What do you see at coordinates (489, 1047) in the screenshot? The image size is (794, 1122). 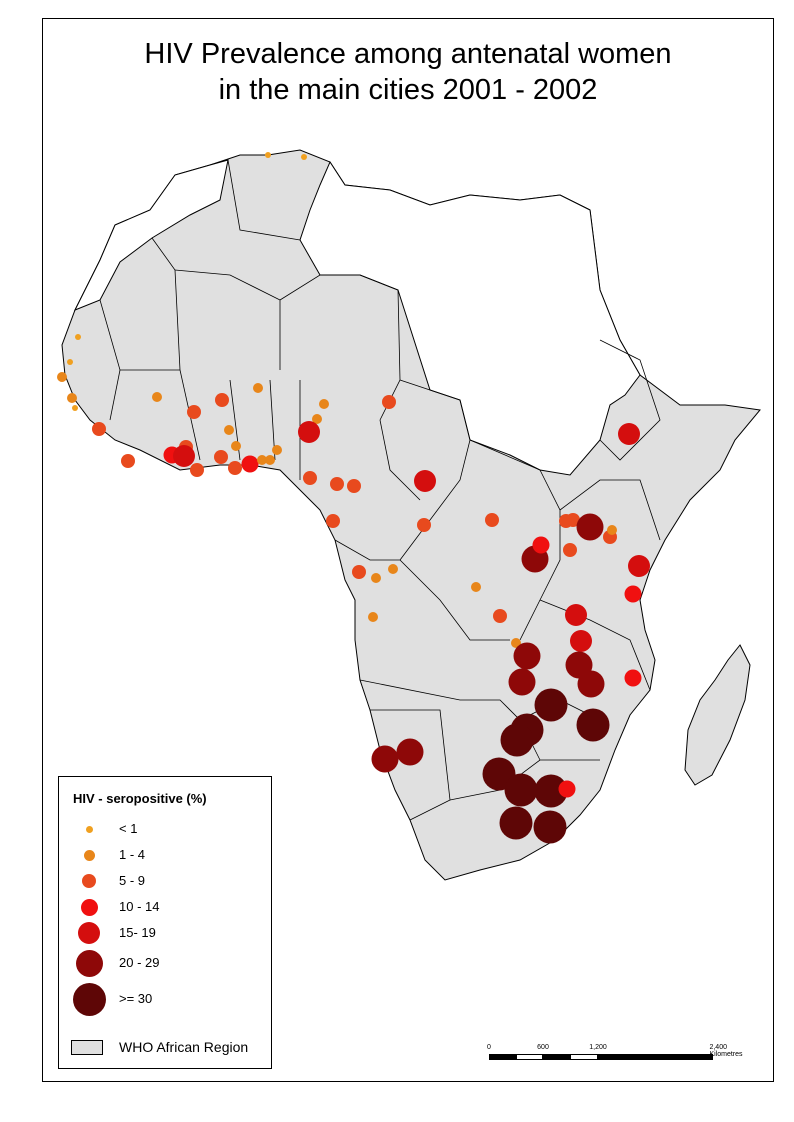 I see `scale-tick-0: 0` at bounding box center [489, 1047].